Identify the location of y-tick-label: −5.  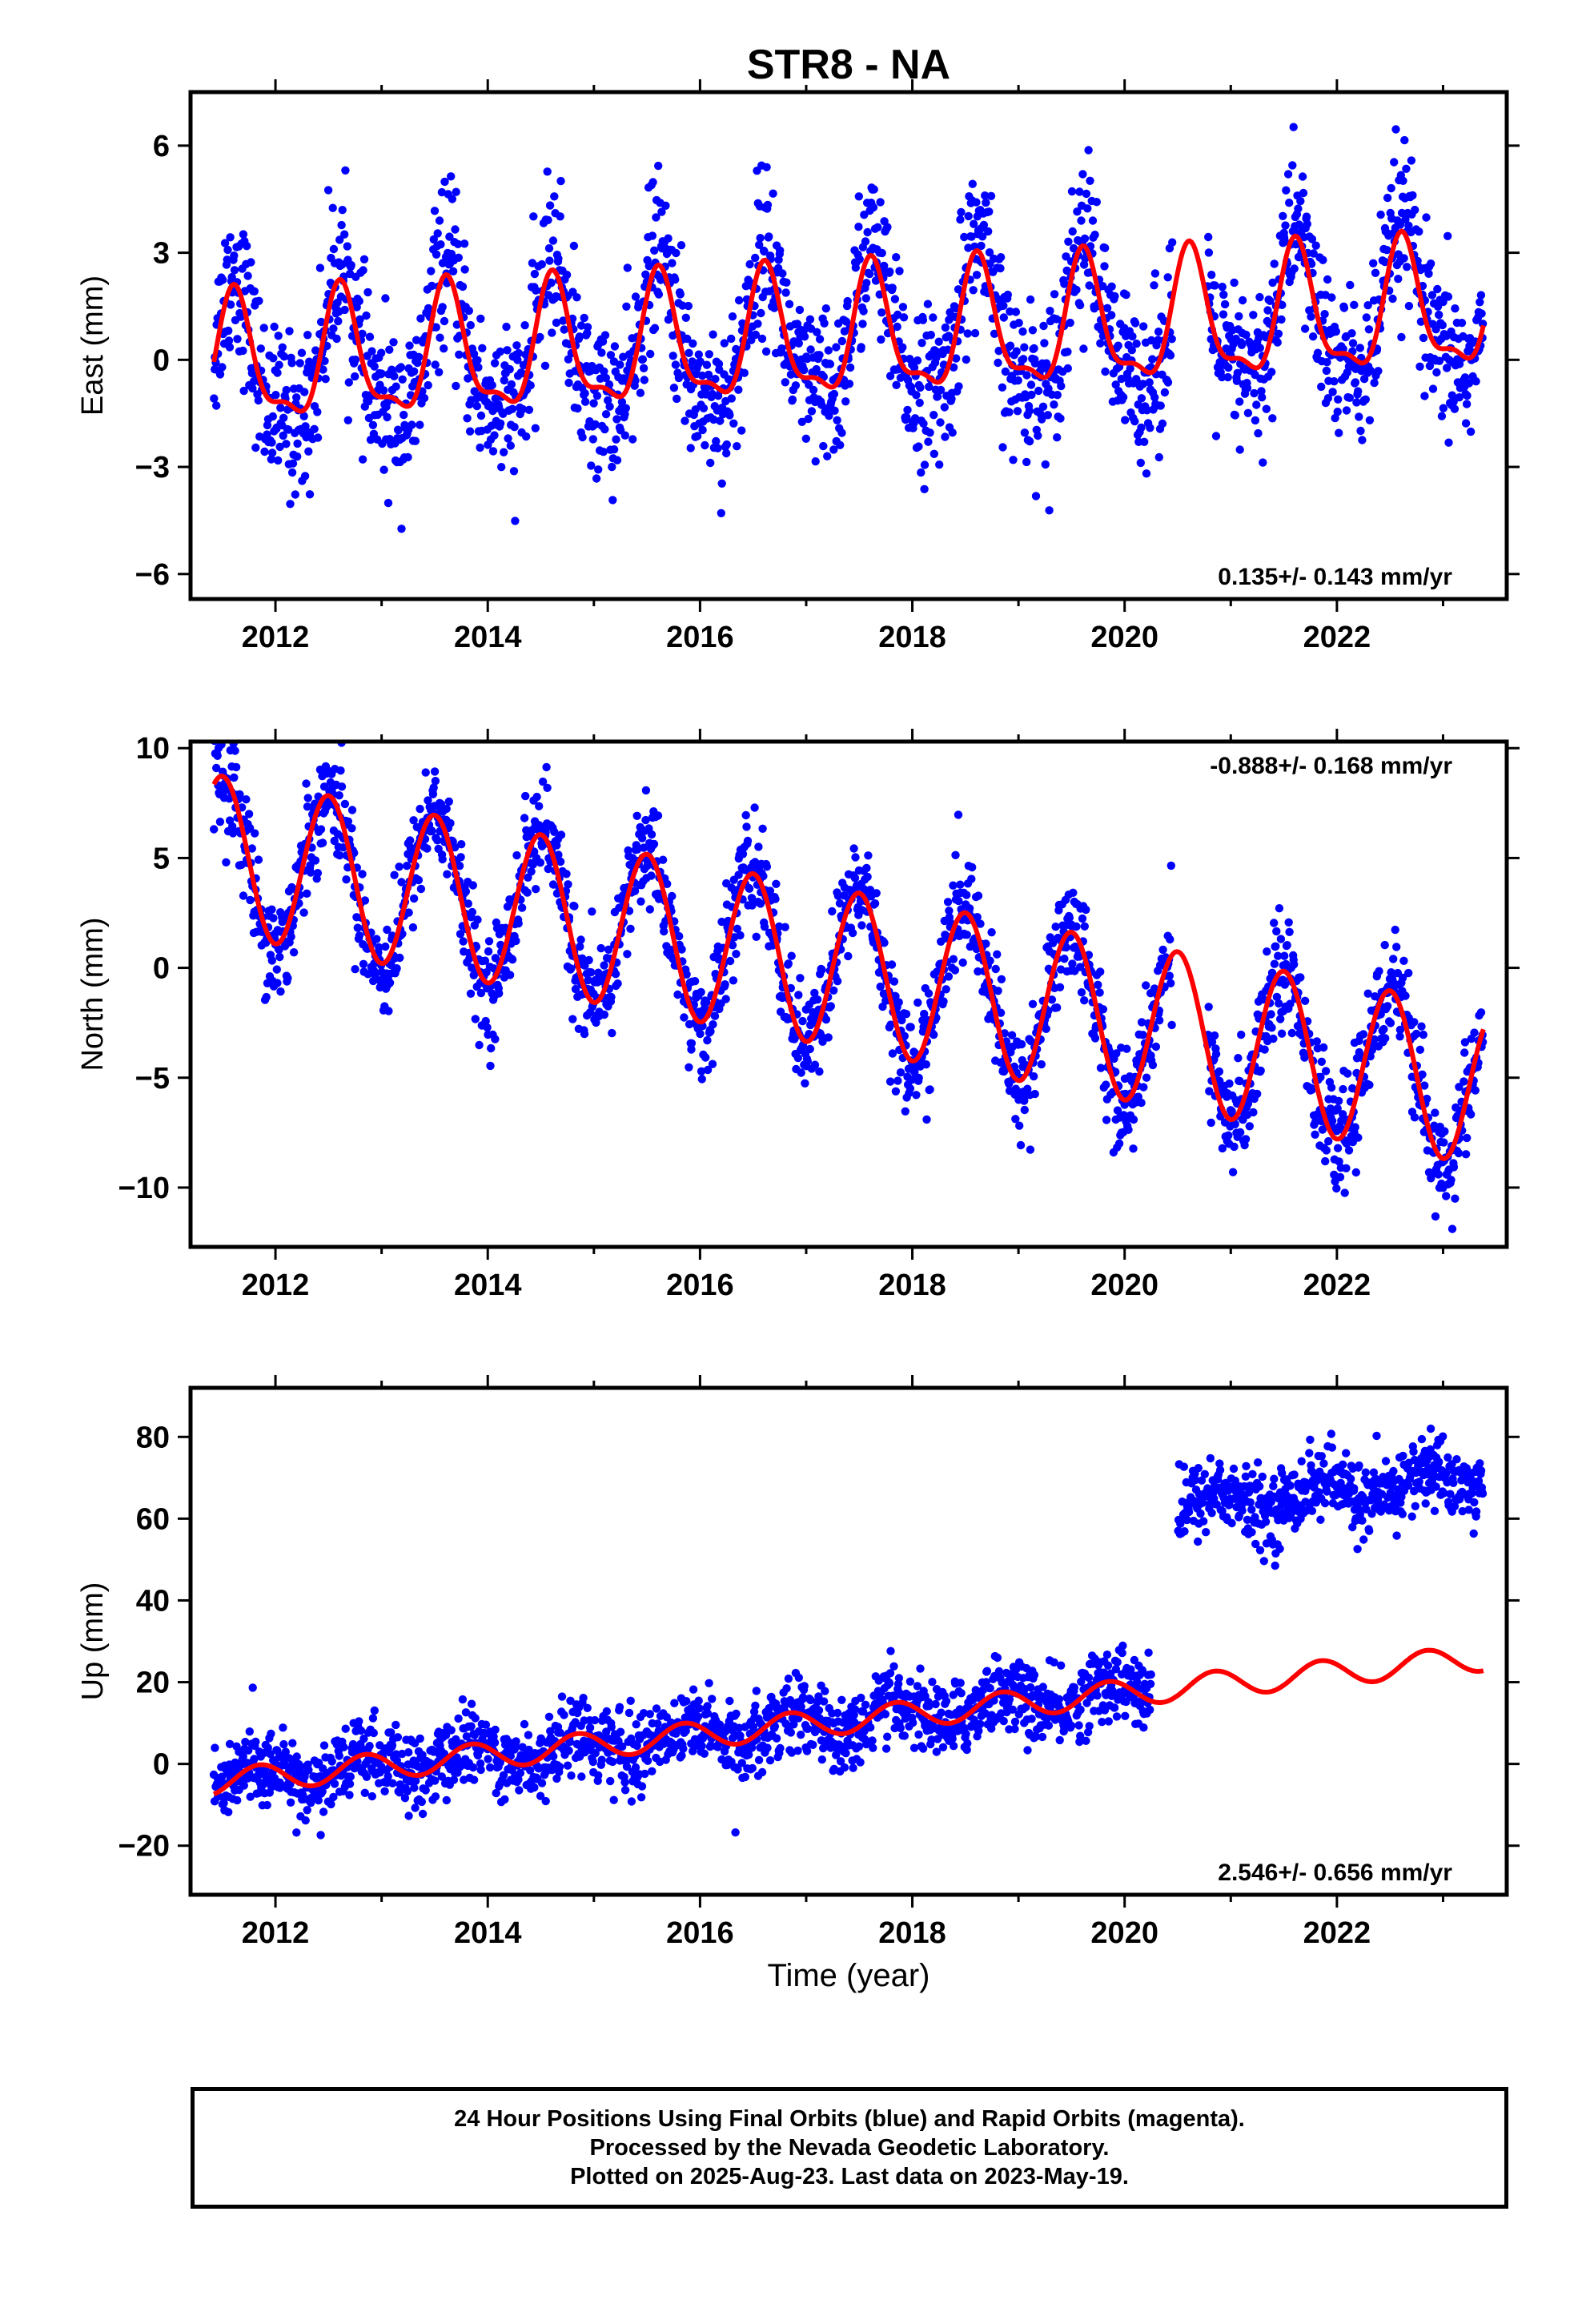
(152, 1079).